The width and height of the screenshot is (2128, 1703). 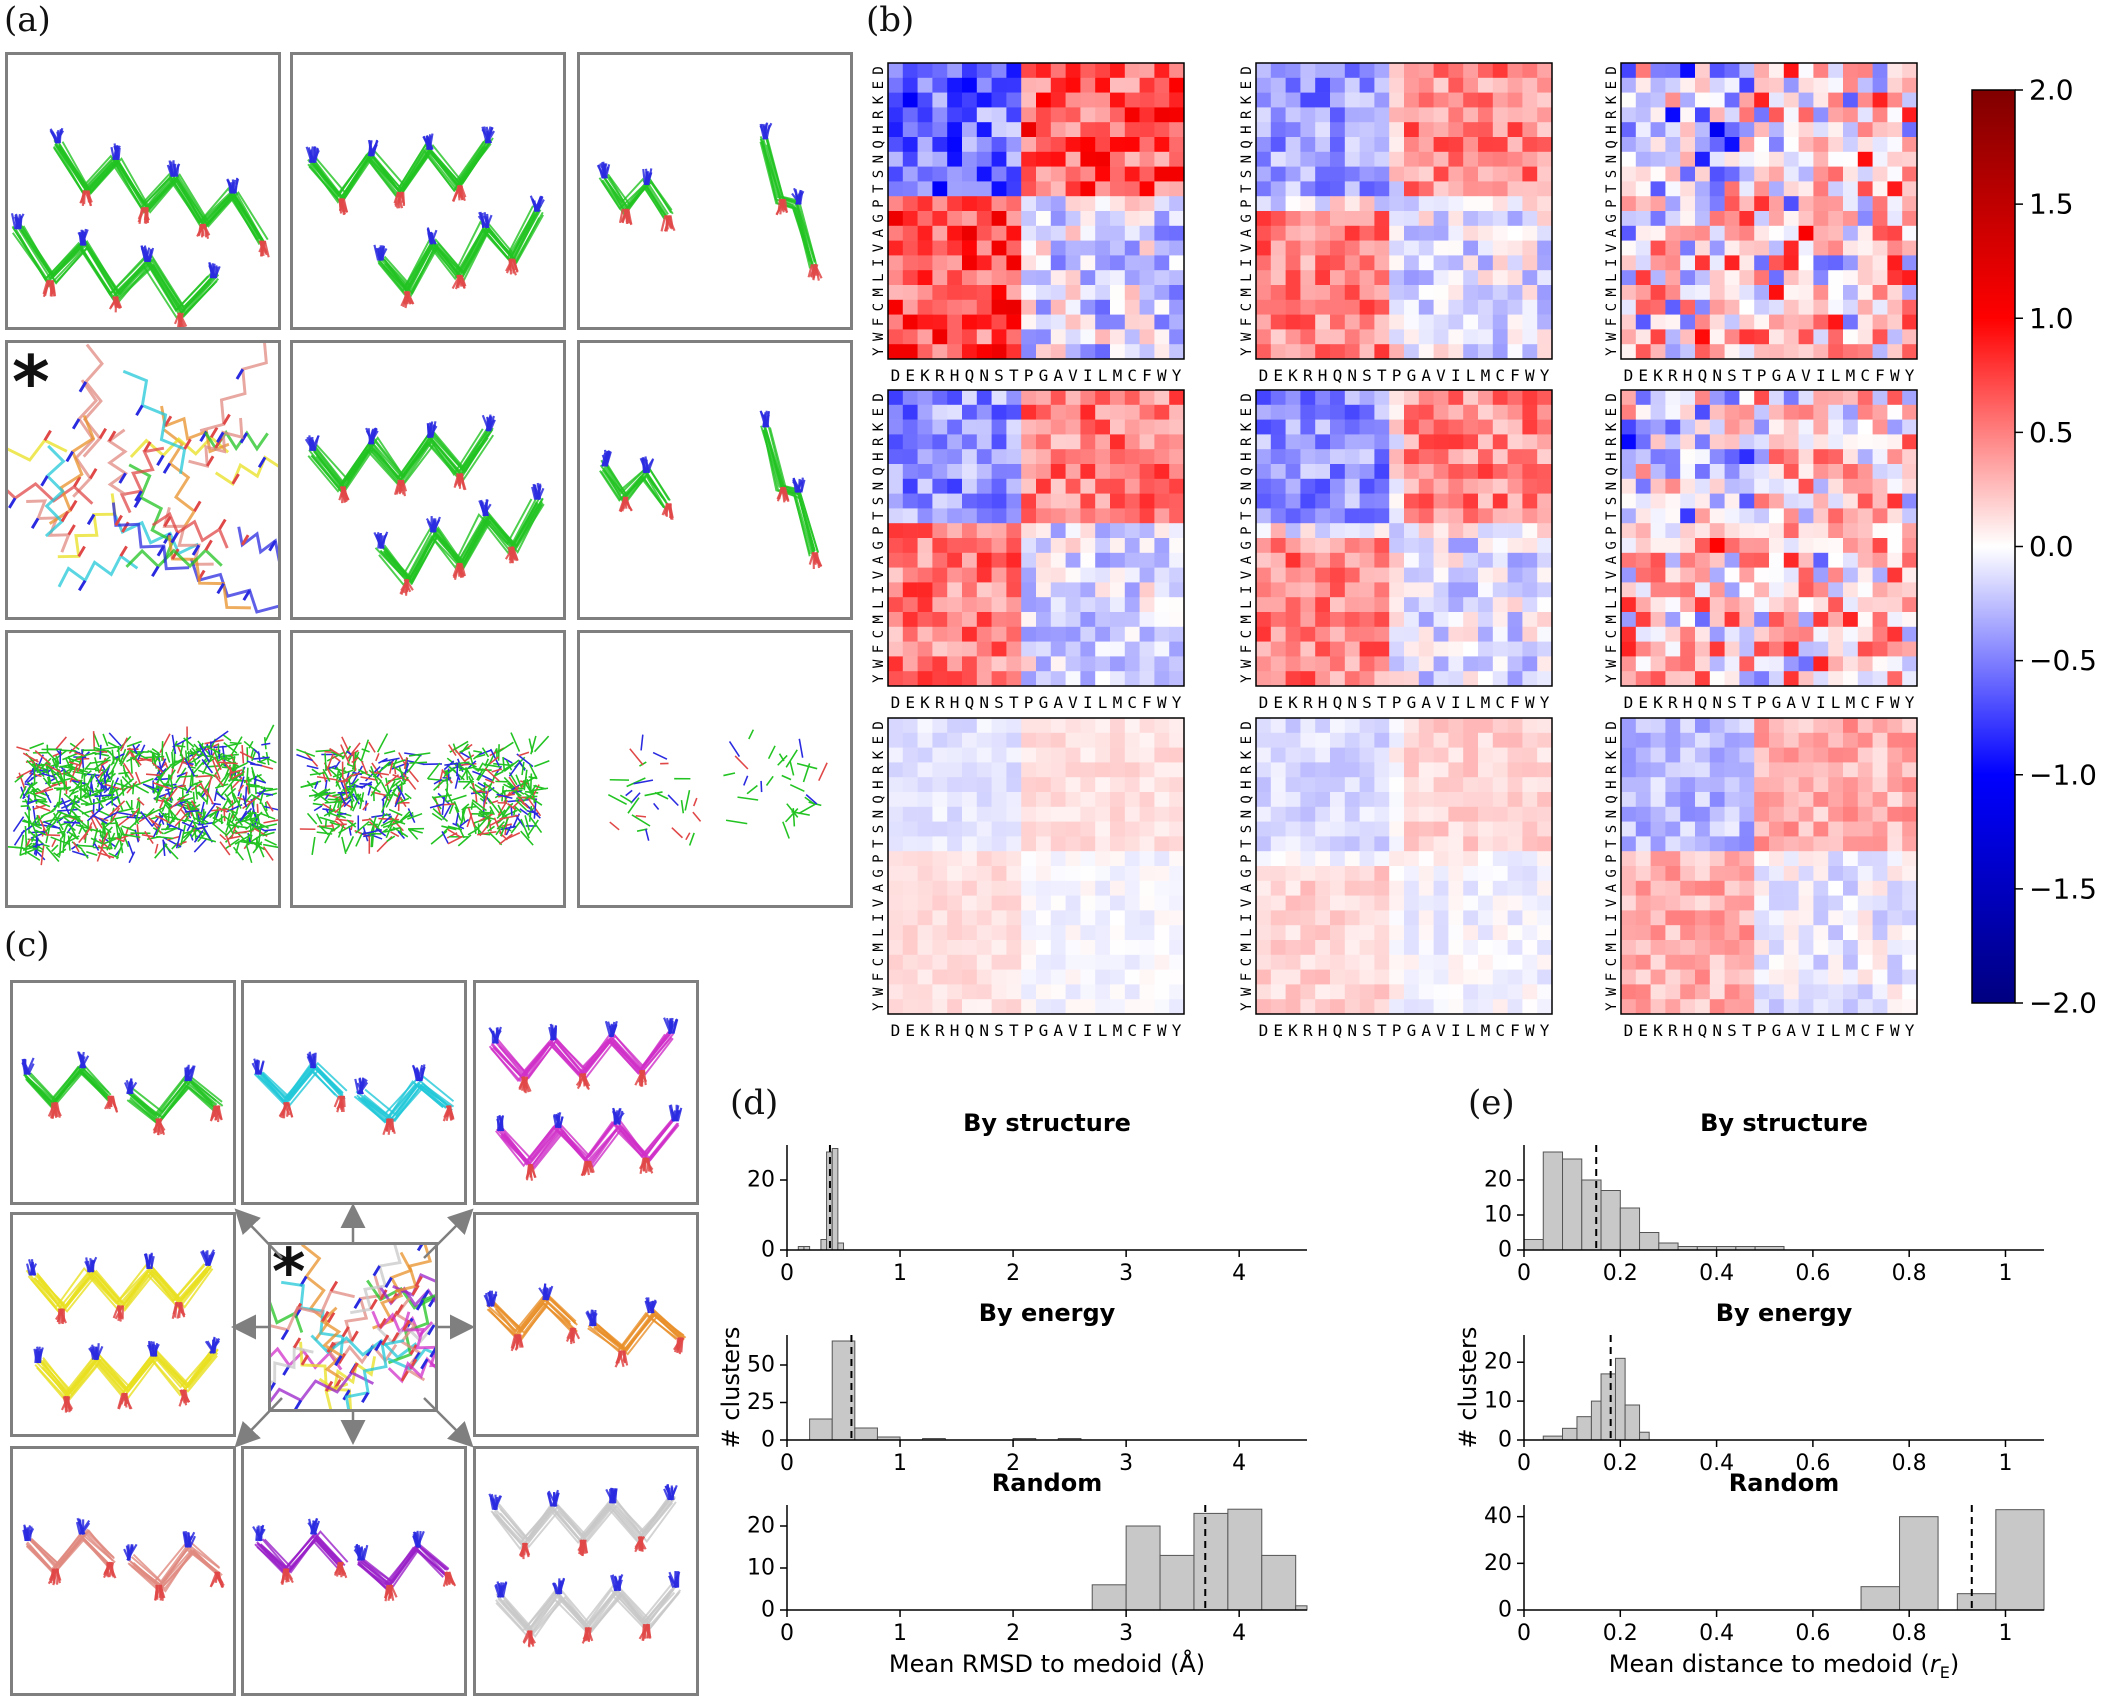 What do you see at coordinates (1612, 725) in the screenshot?
I see `heatmap-ytick-label: D` at bounding box center [1612, 725].